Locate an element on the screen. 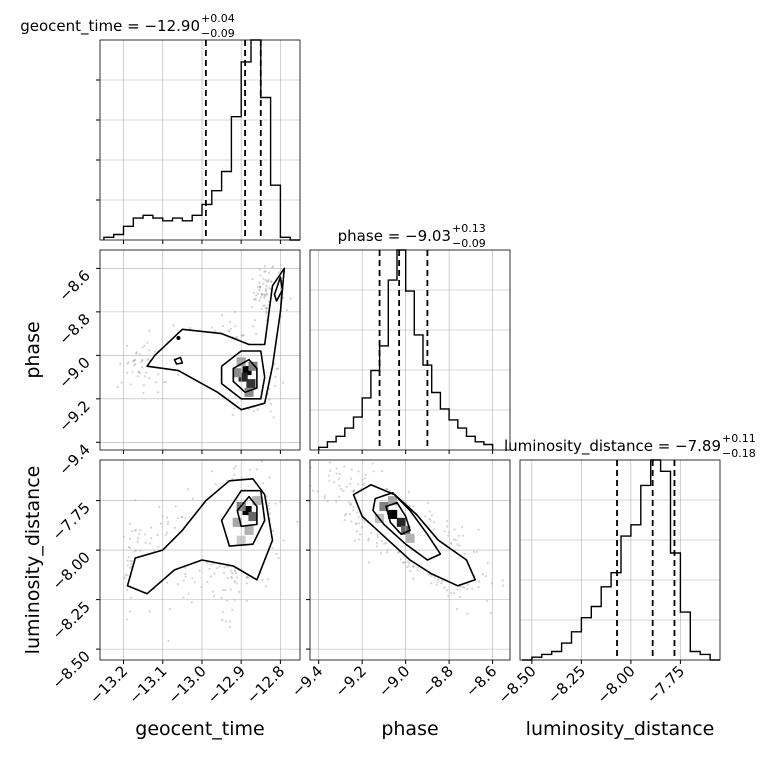 This screenshot has height=760, width=760. x-label-geocent-time: geocent_time is located at coordinates (199, 729).